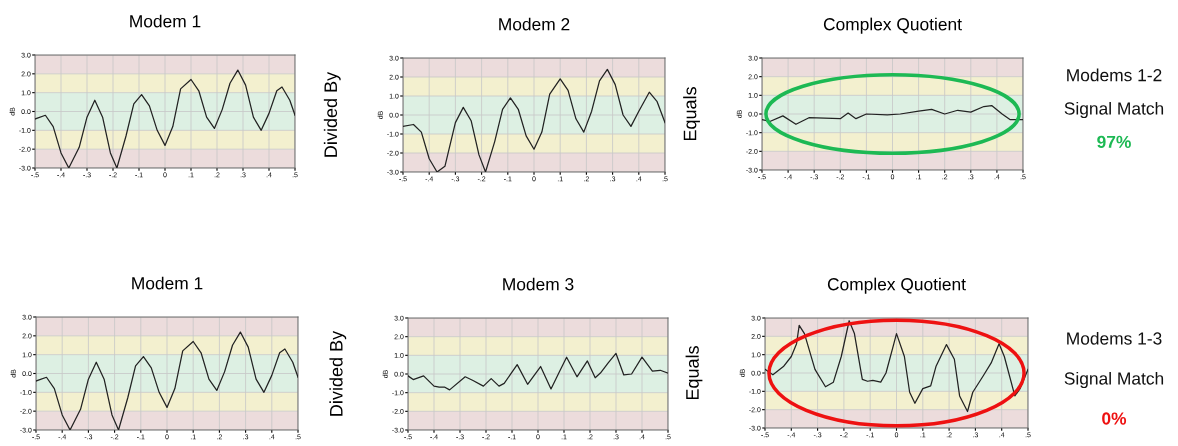 This screenshot has height=446, width=1178. I want to click on chart-title: Modem 2, so click(534, 24).